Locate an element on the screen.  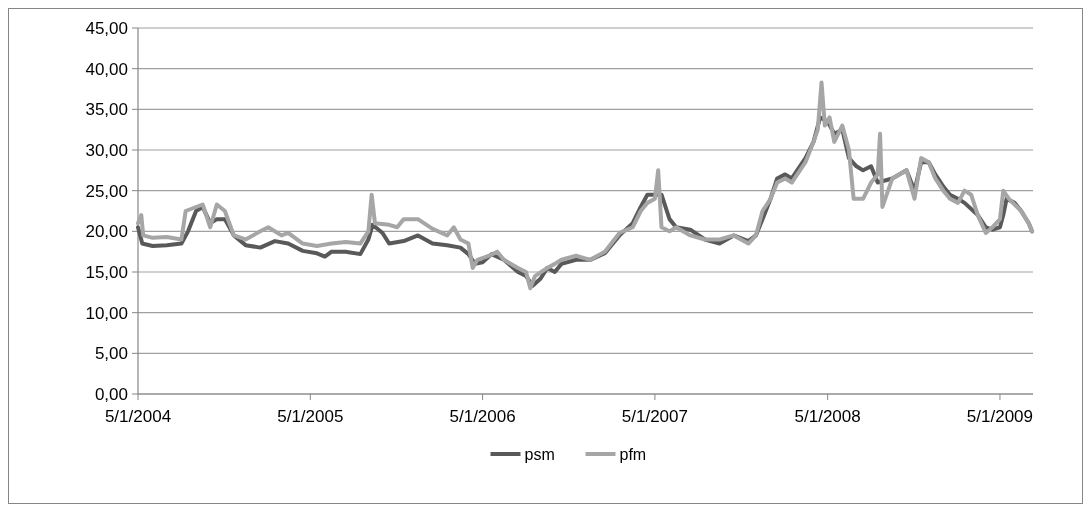
x-tick-label: 5/1/2006 is located at coordinates (482, 416).